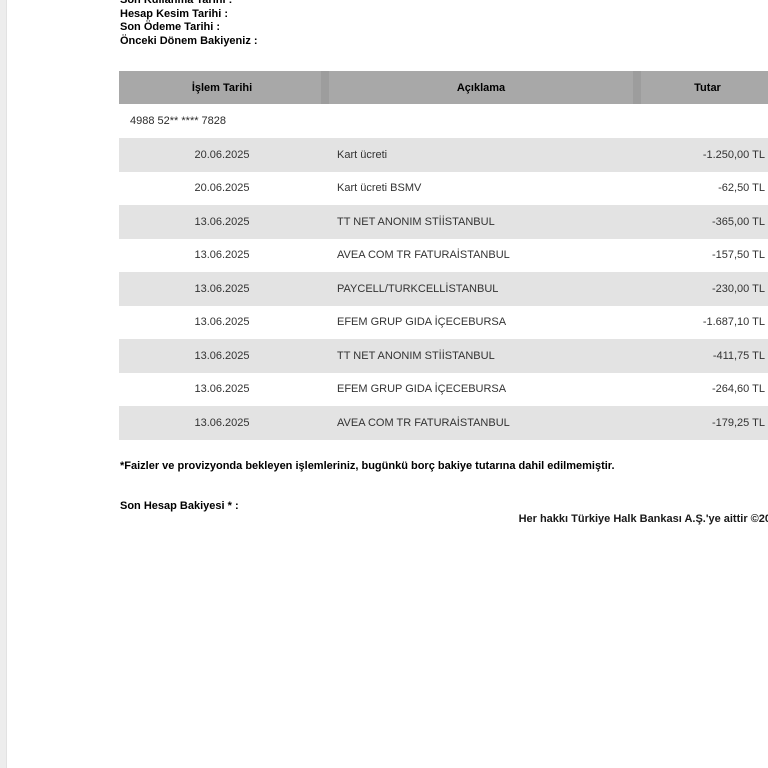 The width and height of the screenshot is (768, 768). What do you see at coordinates (362, 154) in the screenshot?
I see `transaction-description: Kart ücreti` at bounding box center [362, 154].